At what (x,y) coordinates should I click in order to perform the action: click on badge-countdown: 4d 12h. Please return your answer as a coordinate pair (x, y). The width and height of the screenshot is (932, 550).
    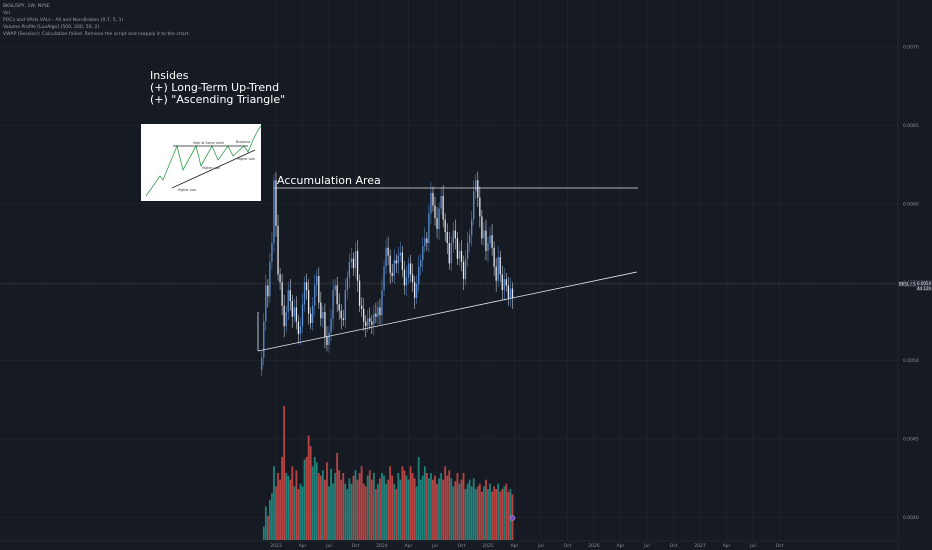
    Looking at the image, I should click on (924, 288).